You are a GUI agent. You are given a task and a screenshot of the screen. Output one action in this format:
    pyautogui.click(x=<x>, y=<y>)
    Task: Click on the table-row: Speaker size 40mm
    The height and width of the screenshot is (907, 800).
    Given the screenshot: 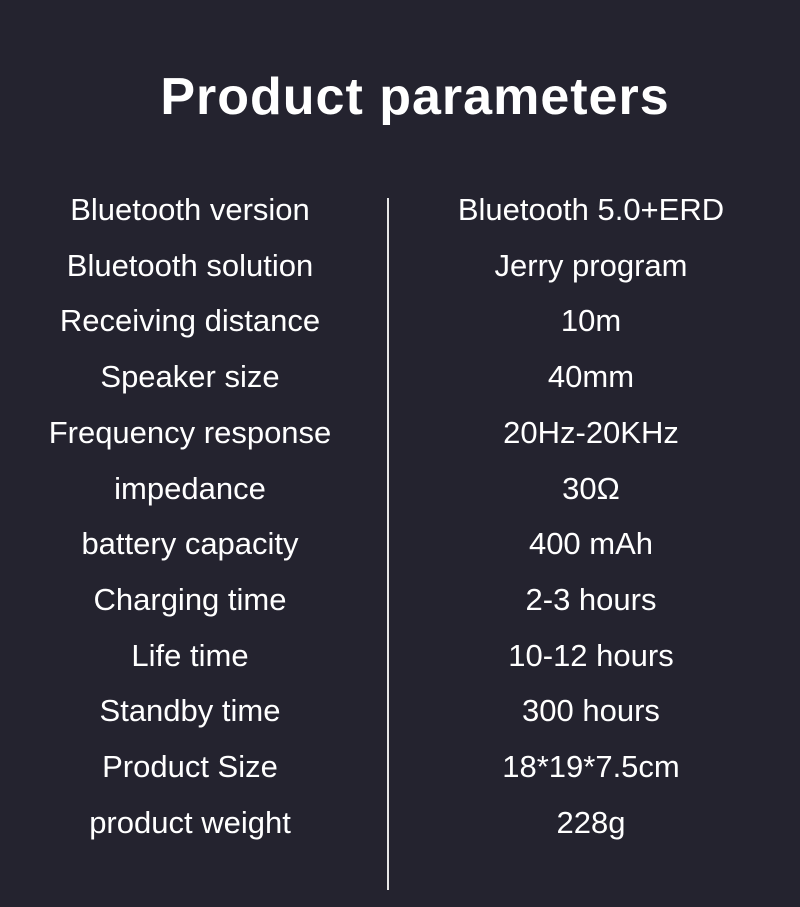 What is the action you would take?
    pyautogui.click(x=400, y=377)
    